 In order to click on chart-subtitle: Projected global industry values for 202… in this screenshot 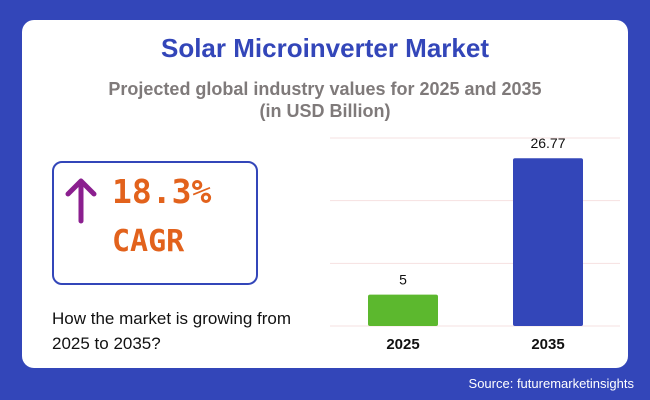, I will do `click(325, 100)`.